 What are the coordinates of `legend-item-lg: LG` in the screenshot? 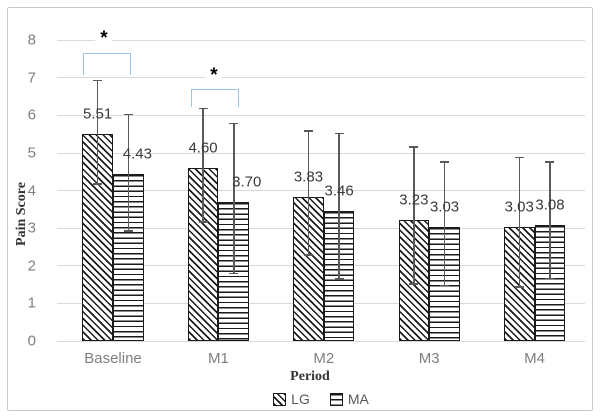 It's located at (291, 399).